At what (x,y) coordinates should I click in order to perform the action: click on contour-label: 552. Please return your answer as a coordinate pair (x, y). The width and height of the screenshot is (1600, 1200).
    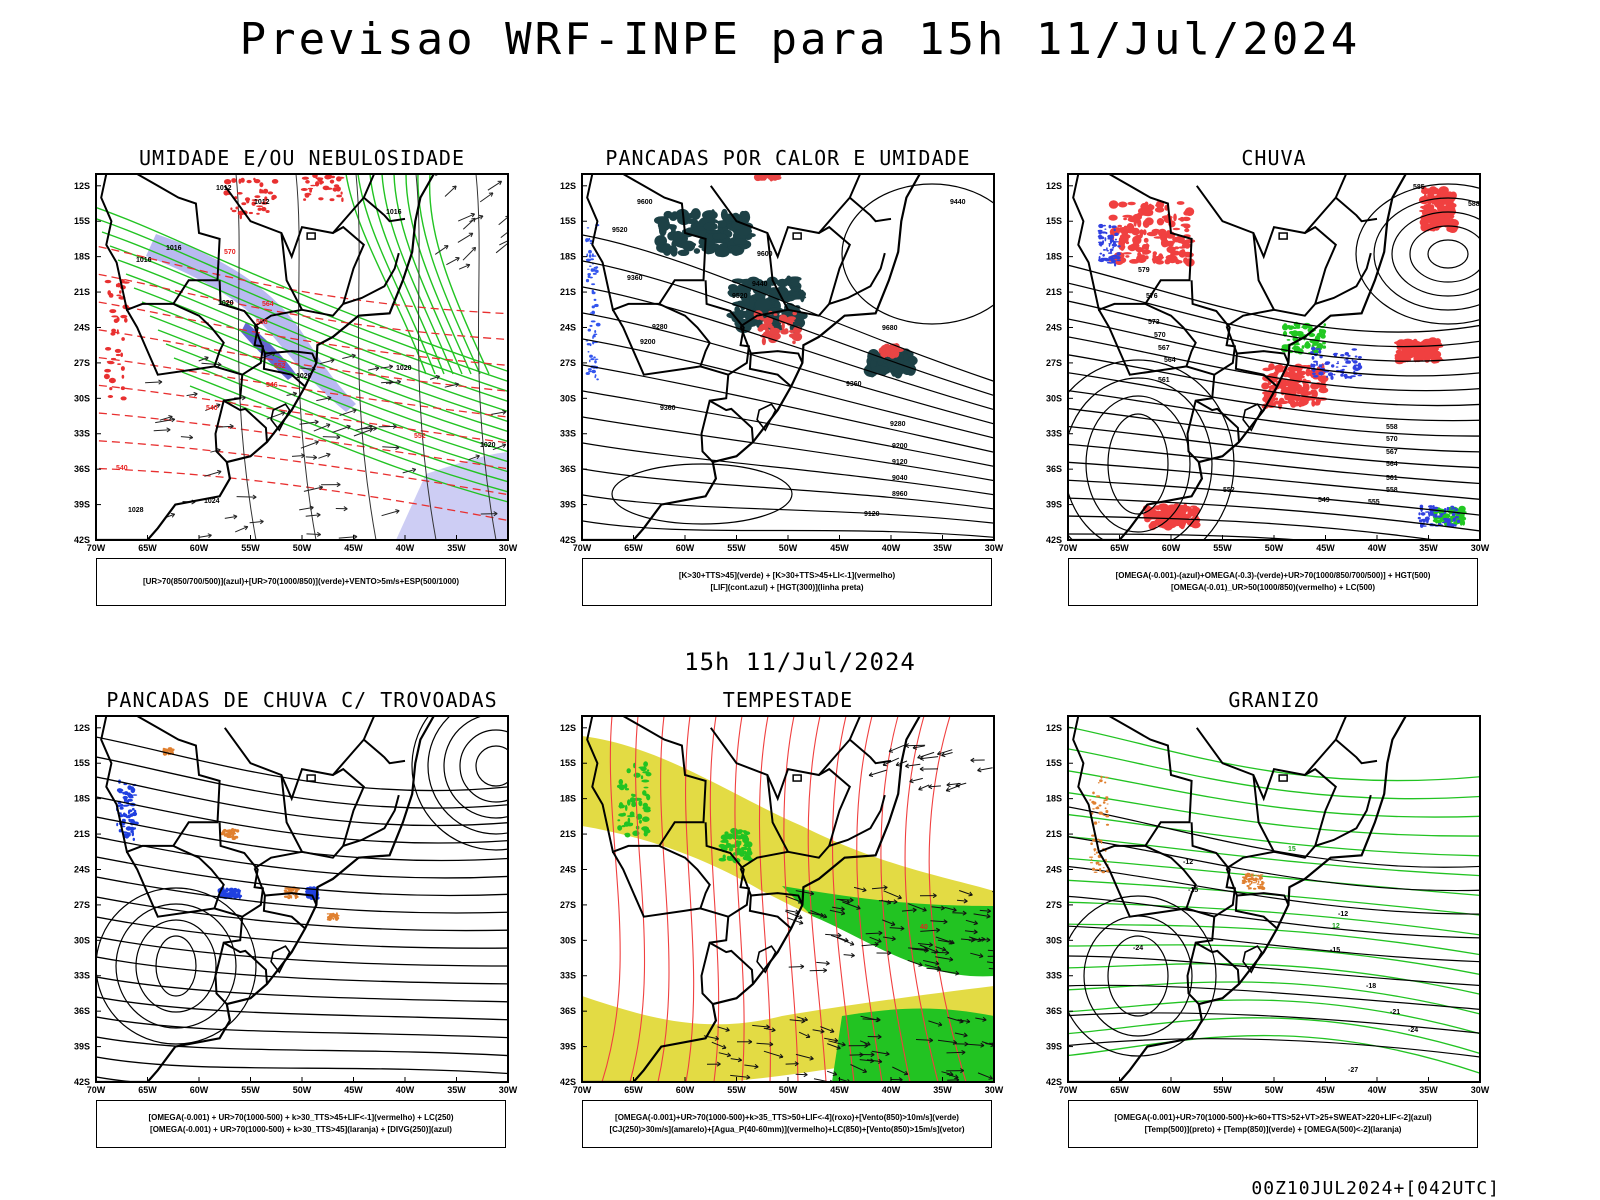
    Looking at the image, I should click on (420, 436).